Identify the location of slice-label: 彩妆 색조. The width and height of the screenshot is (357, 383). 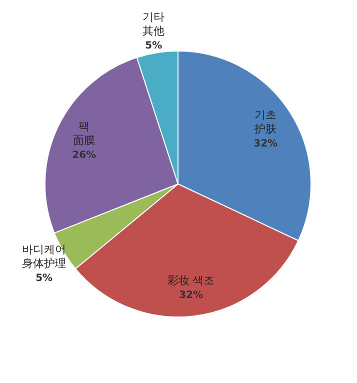
(191, 280).